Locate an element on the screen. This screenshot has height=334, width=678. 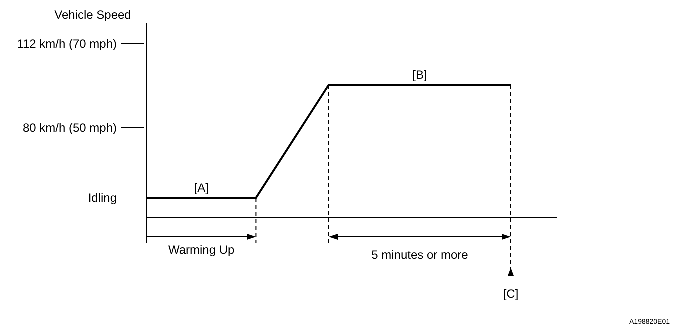
text: [B] is located at coordinates (420, 75).